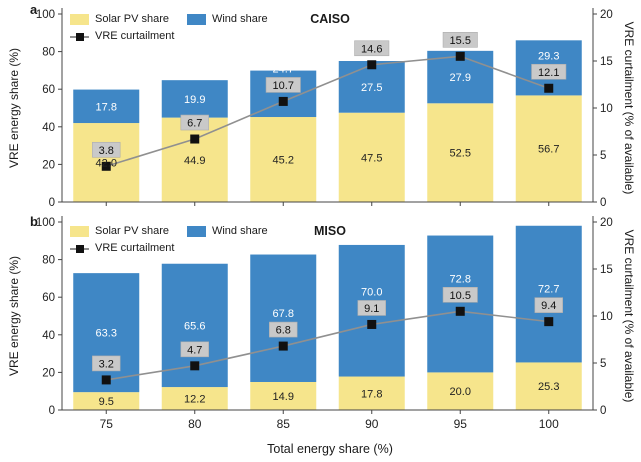 Image resolution: width=641 pixels, height=462 pixels. What do you see at coordinates (460, 154) in the screenshot?
I see `solar-value-label: 52.5` at bounding box center [460, 154].